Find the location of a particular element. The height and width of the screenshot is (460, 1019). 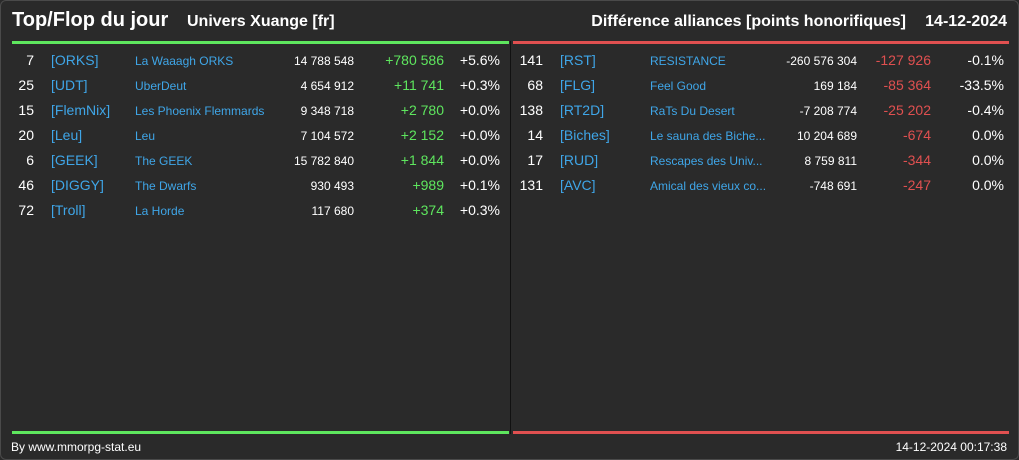

points-difference: +780 586 is located at coordinates (414, 60).